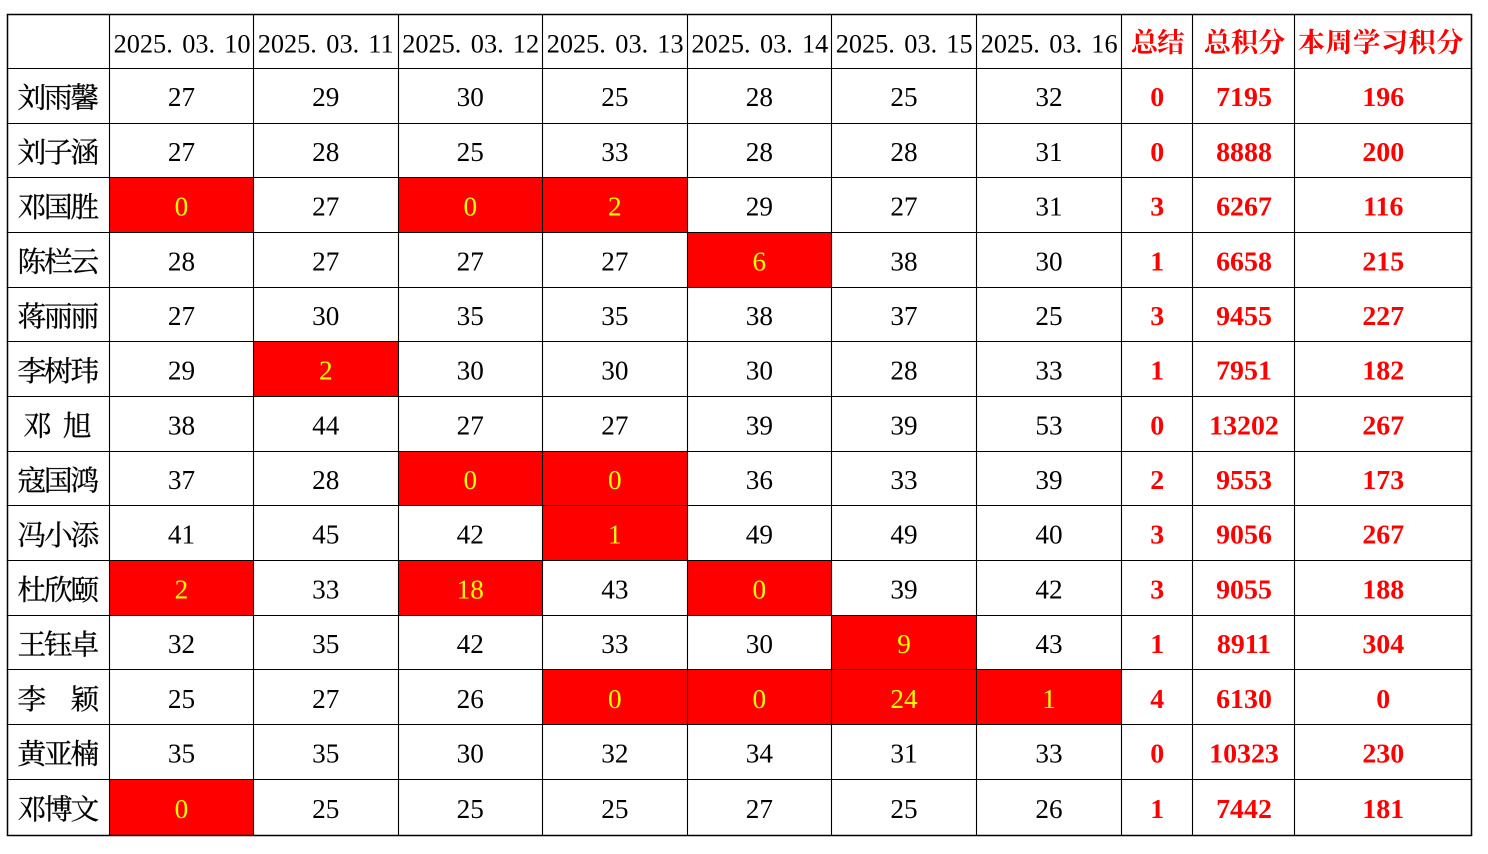 The image size is (1488, 854). Describe the element at coordinates (1157, 699) in the screenshot. I see `svg-text: 4` at that location.